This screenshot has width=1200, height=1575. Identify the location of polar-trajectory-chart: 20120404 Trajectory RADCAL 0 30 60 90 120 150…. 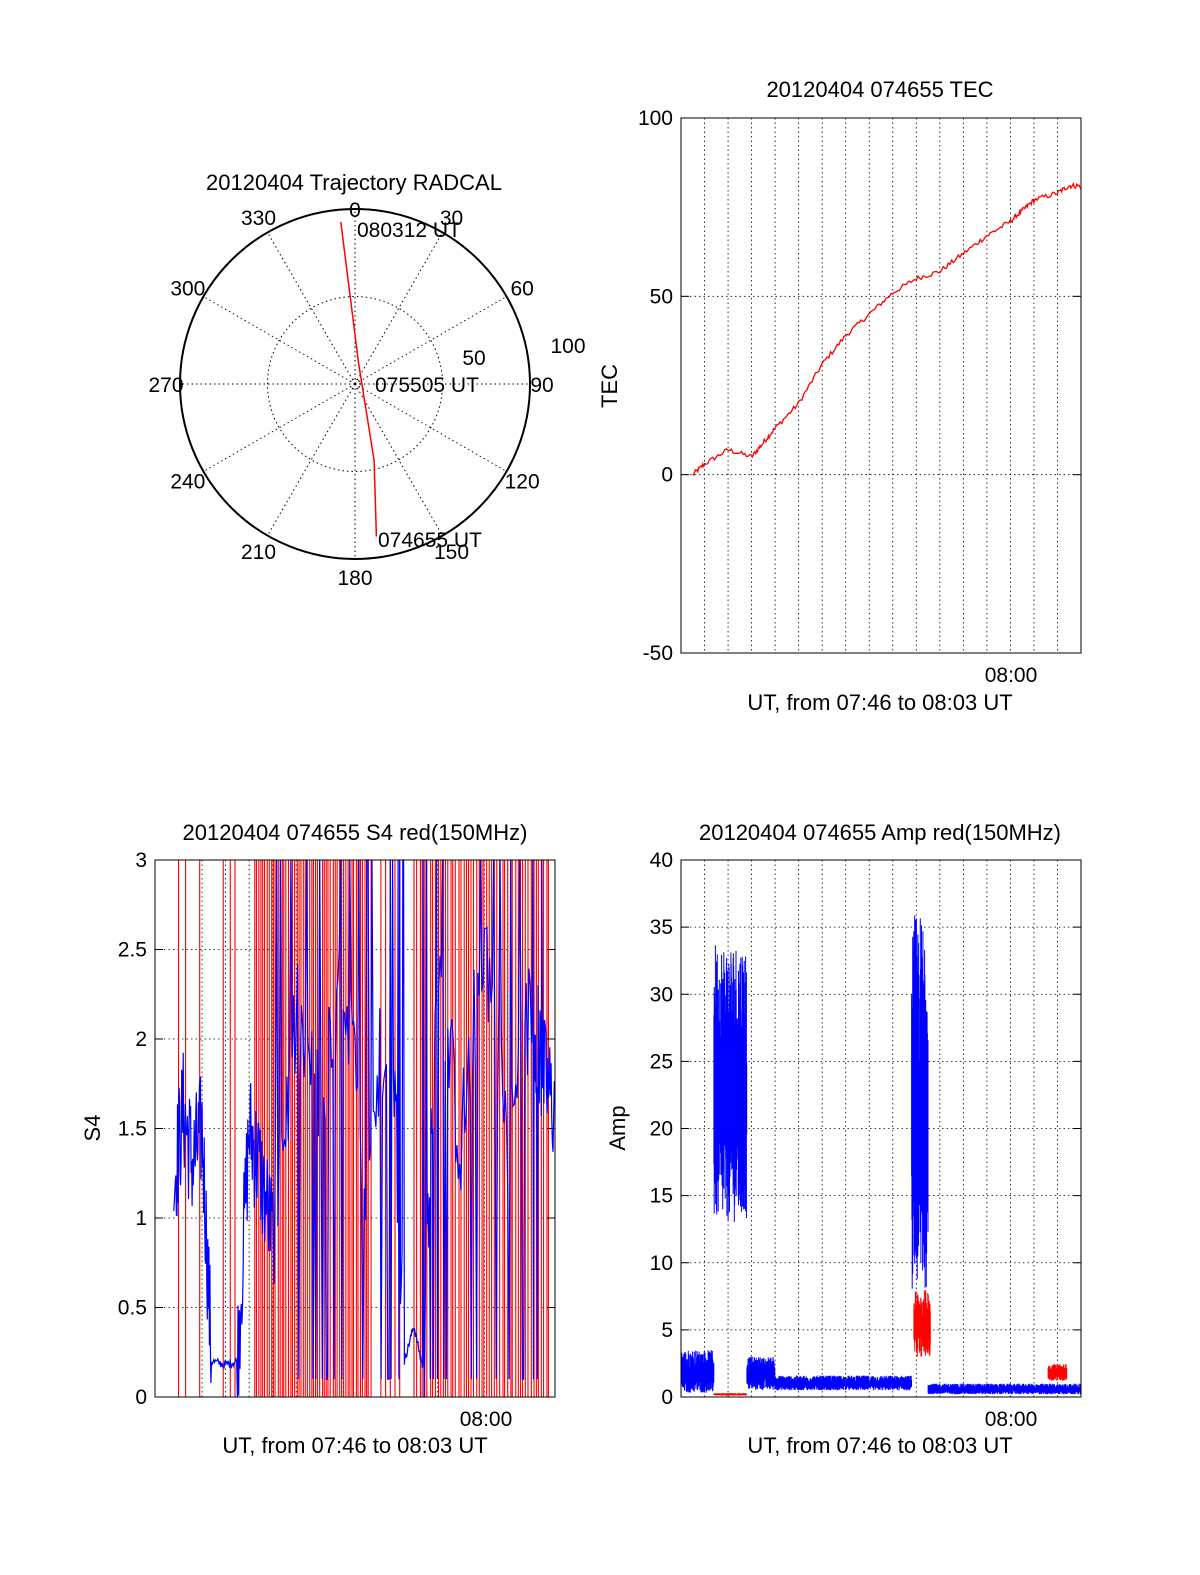
(366, 380).